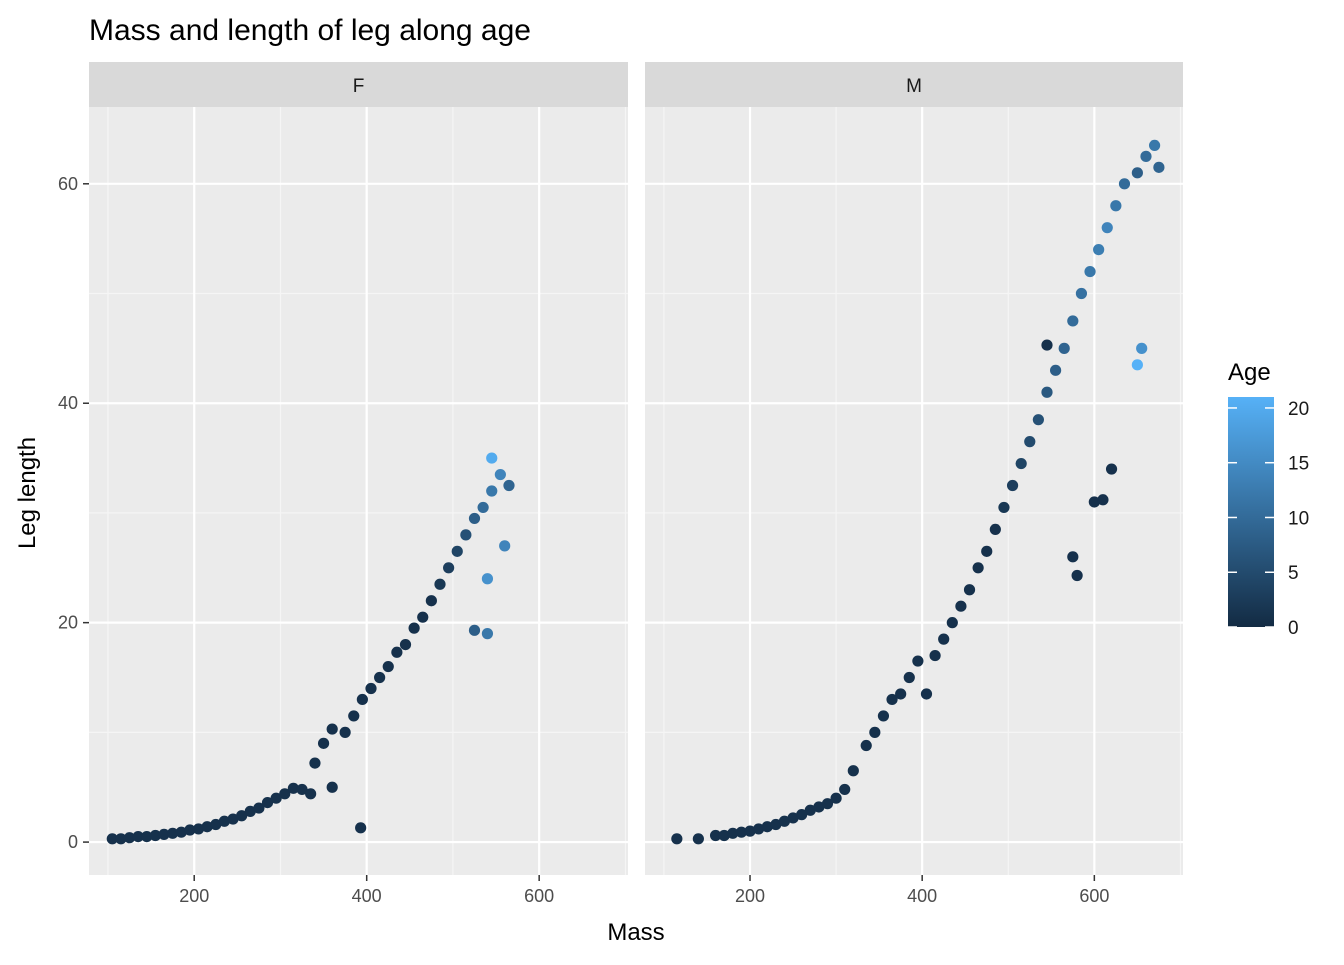 Image resolution: width=1344 pixels, height=965 pixels. I want to click on chart-title: Mass and length of leg along age, so click(310, 30).